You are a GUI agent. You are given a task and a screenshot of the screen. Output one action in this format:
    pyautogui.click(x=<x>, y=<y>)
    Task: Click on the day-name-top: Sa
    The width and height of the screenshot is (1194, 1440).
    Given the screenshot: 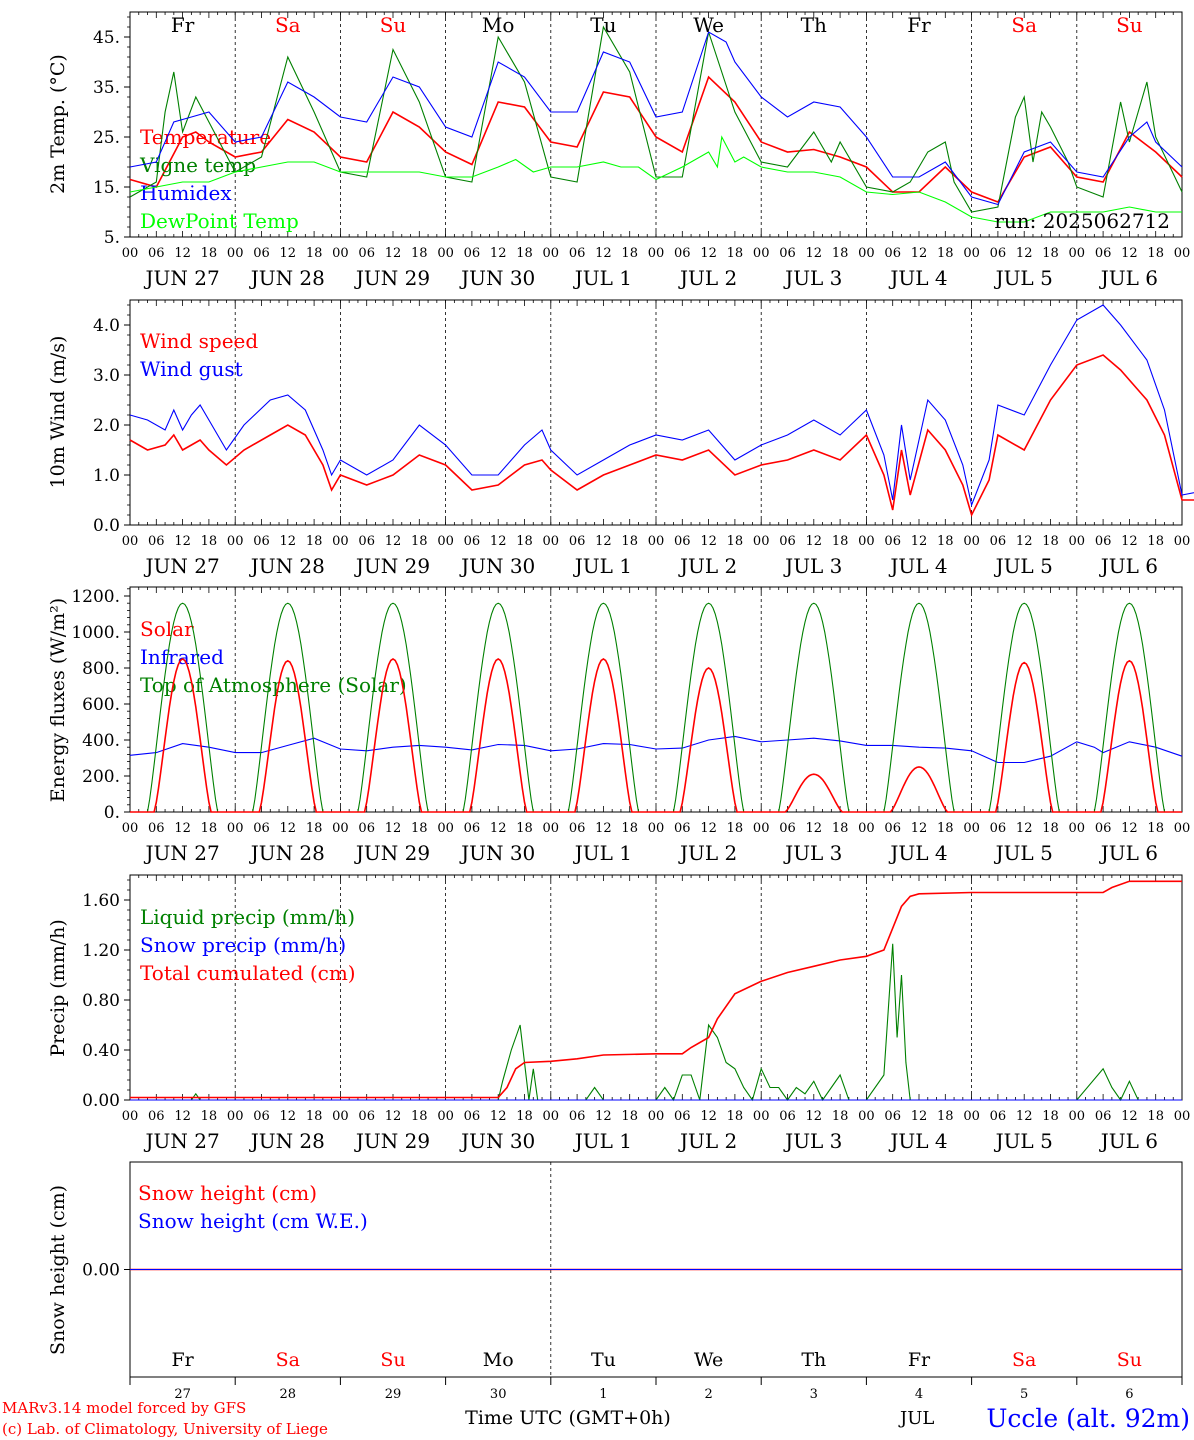 What is the action you would take?
    pyautogui.click(x=1024, y=25)
    